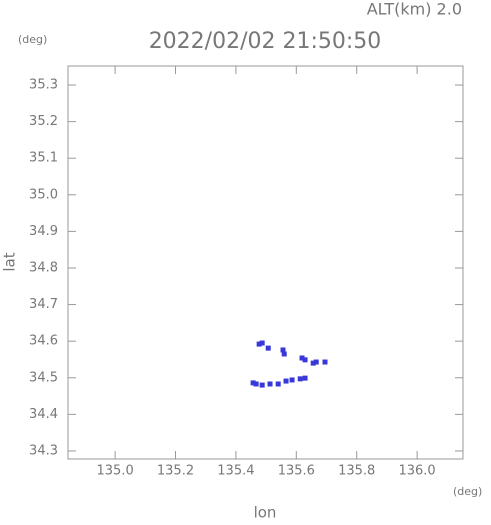 This screenshot has width=491, height=525. Describe the element at coordinates (10, 261) in the screenshot. I see `y-axis-label: lat` at that location.